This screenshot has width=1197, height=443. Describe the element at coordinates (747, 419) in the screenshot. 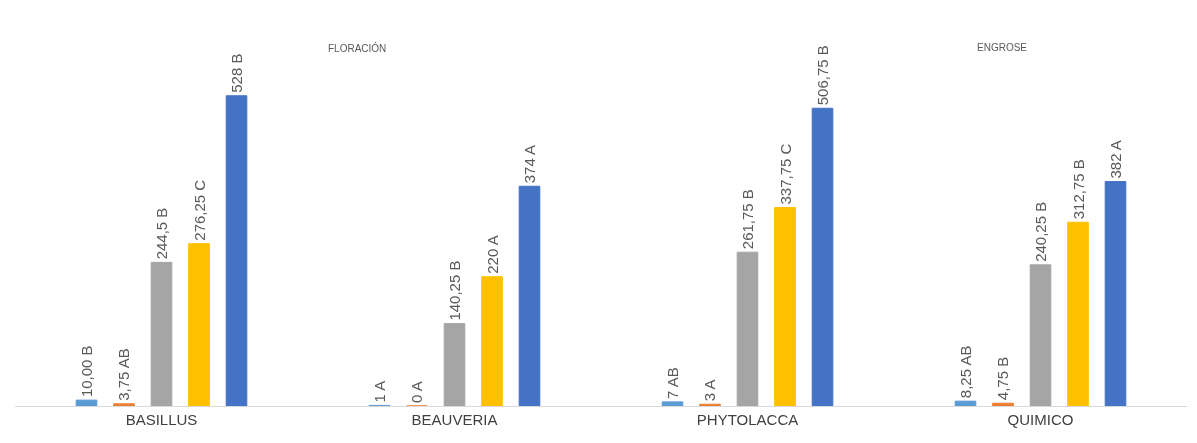

I see `x-tick-label: PHYTOLACCA` at that location.